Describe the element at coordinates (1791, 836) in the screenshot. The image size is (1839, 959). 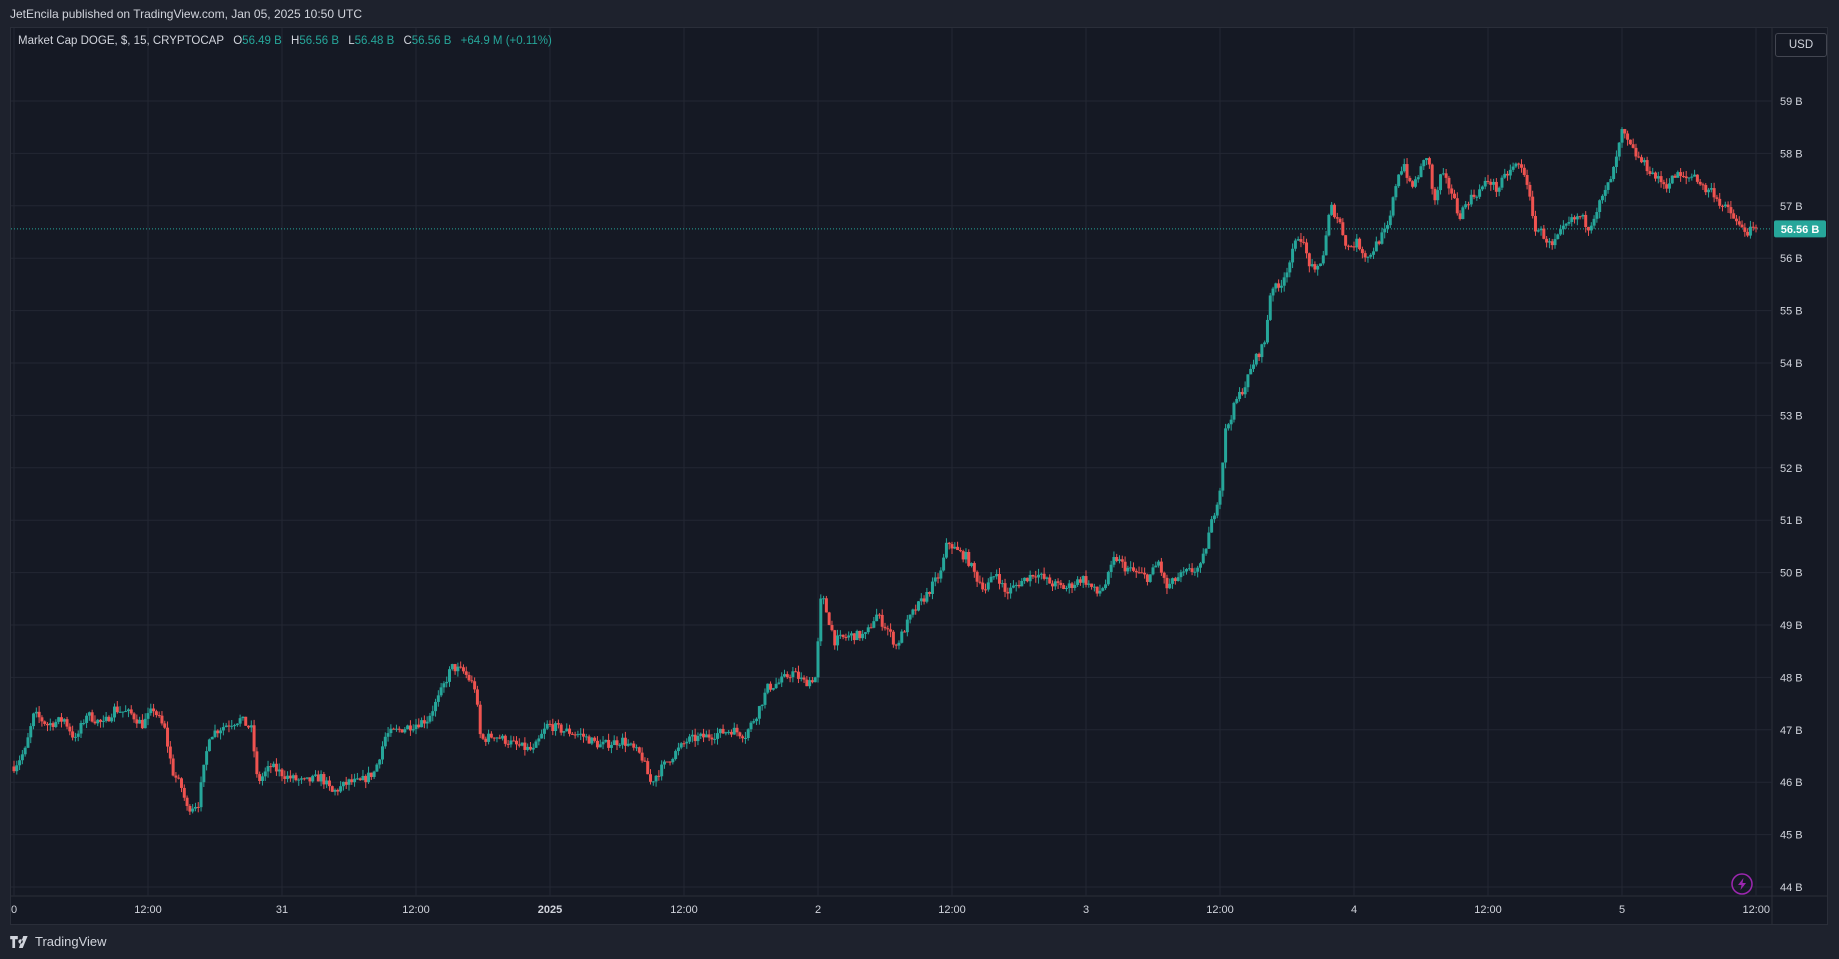
I see `y-tick-label: 45 B` at that location.